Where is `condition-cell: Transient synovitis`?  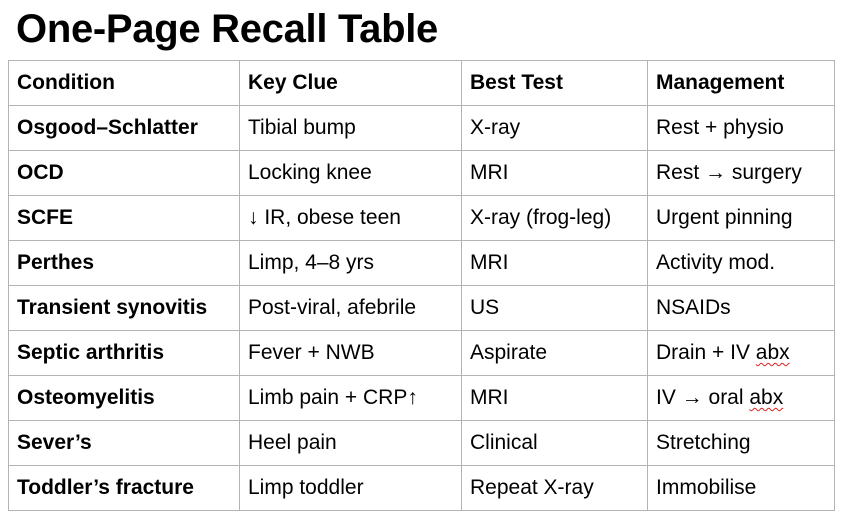
condition-cell: Transient synovitis is located at coordinates (124, 308).